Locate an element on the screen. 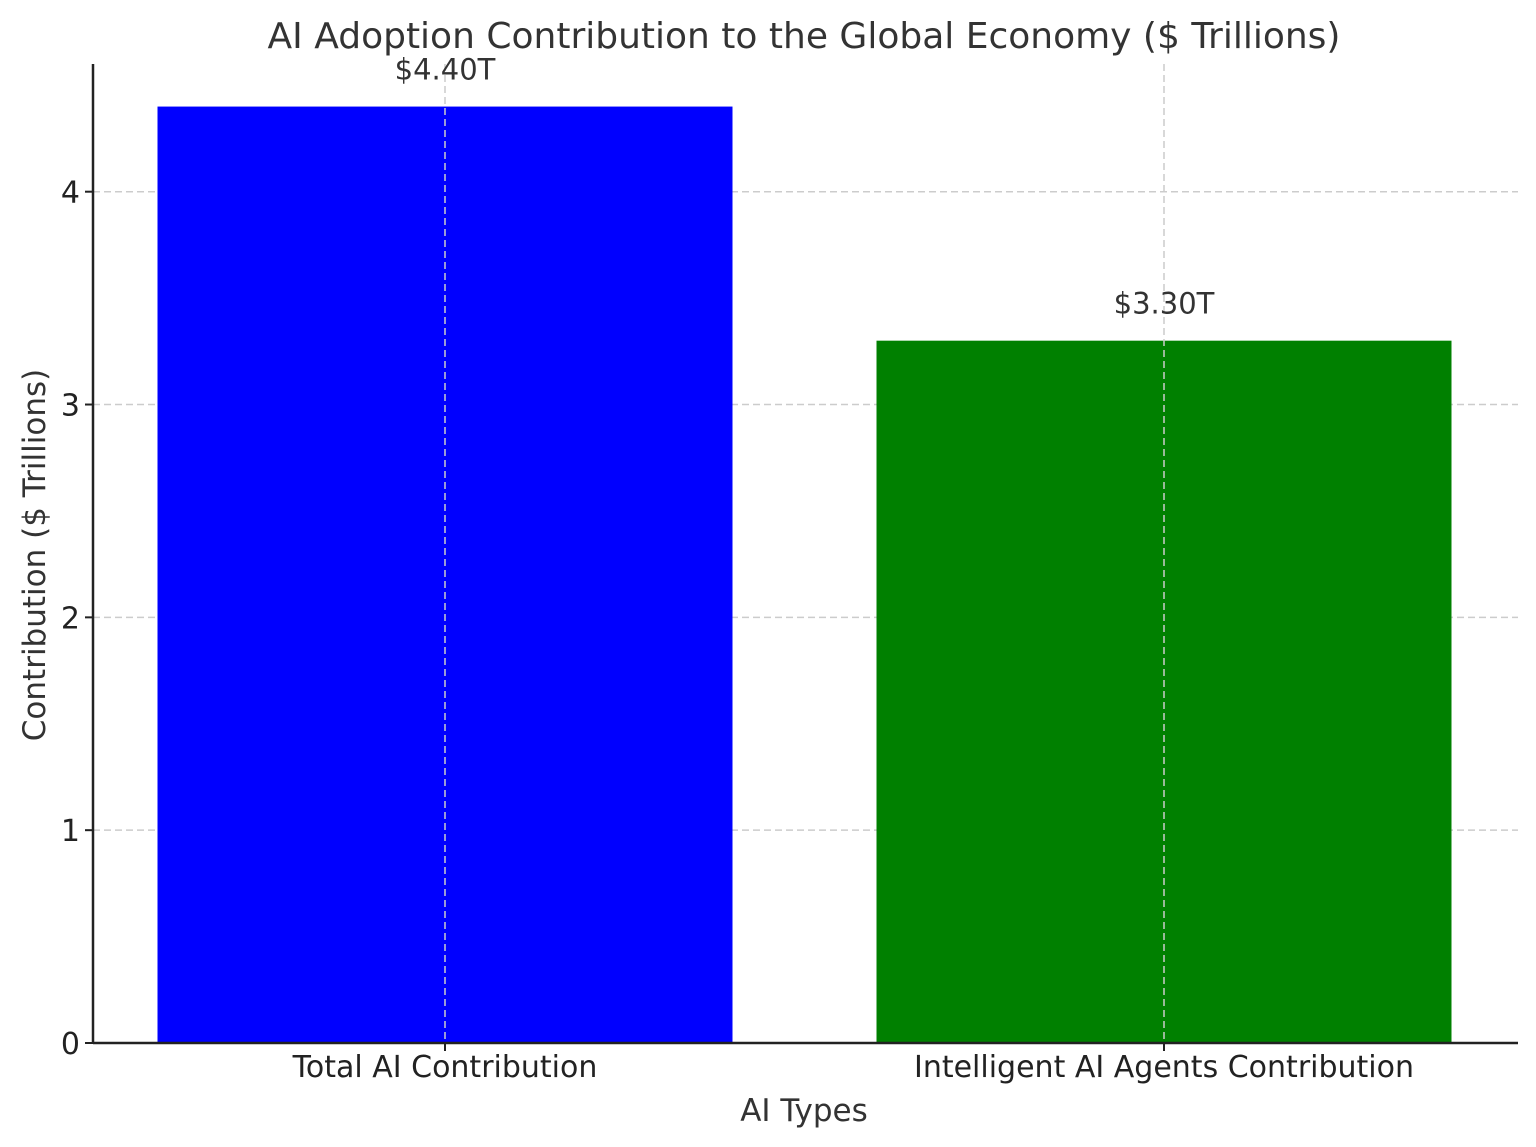 The height and width of the screenshot is (1147, 1536). x-axis-label: AI Types is located at coordinates (804, 1111).